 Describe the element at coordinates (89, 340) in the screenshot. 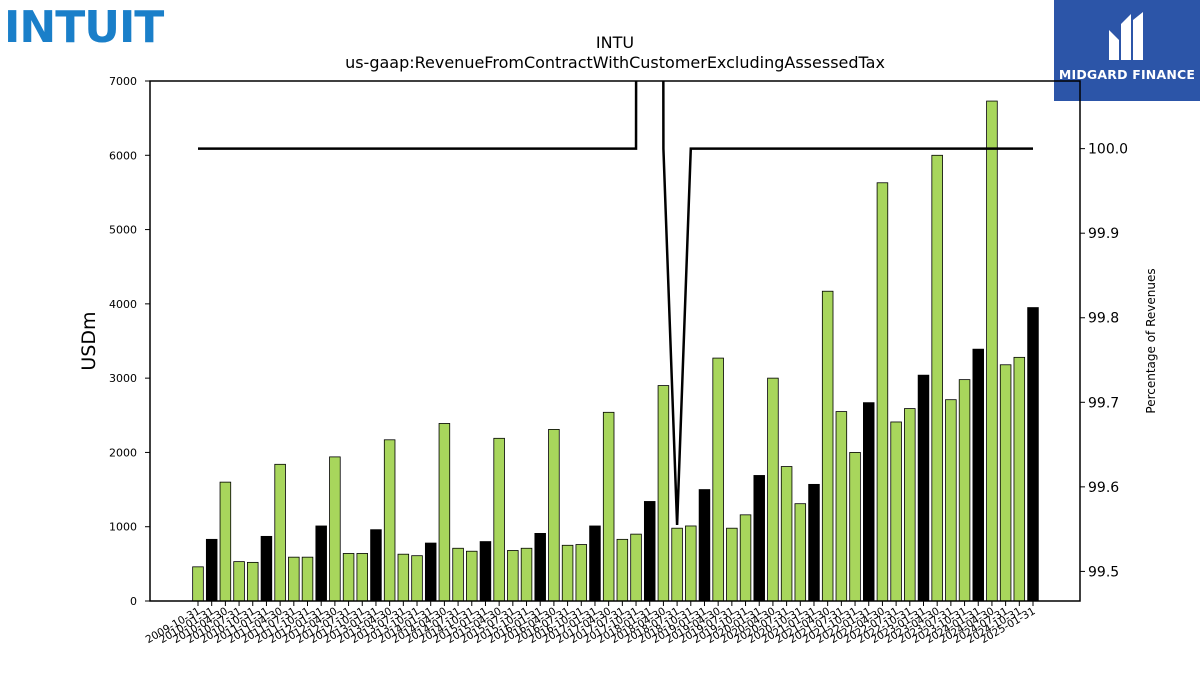

I see `y-axis-label: USDm` at that location.